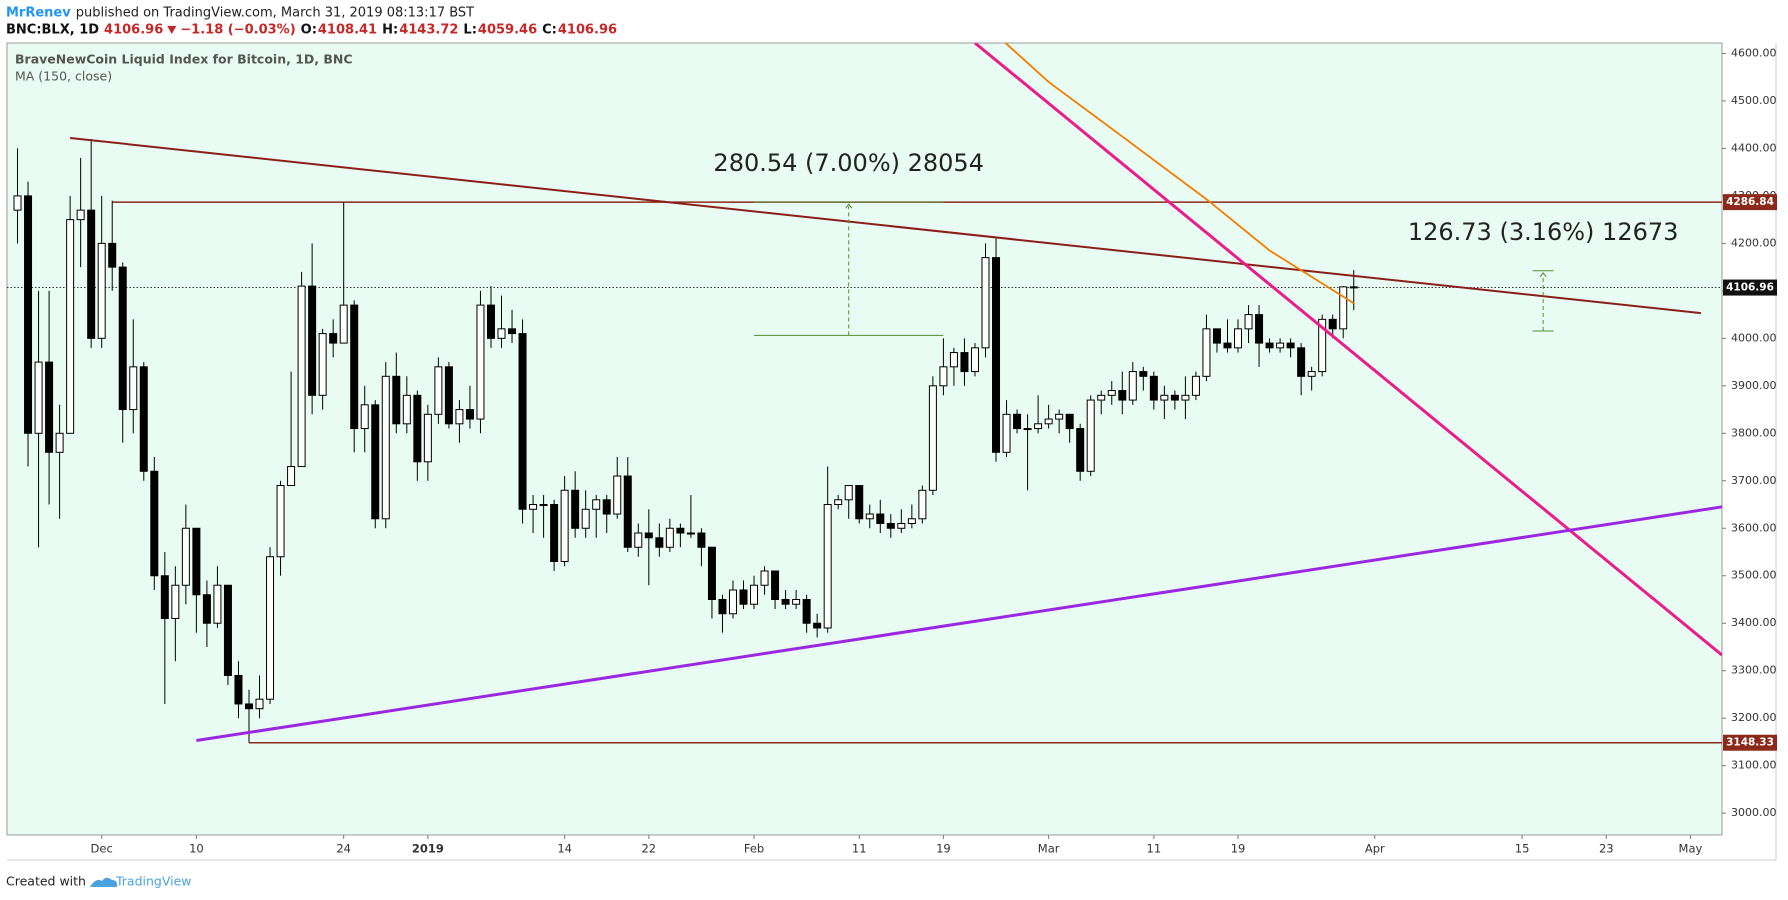  I want to click on x-tick-label: Feb, so click(754, 849).